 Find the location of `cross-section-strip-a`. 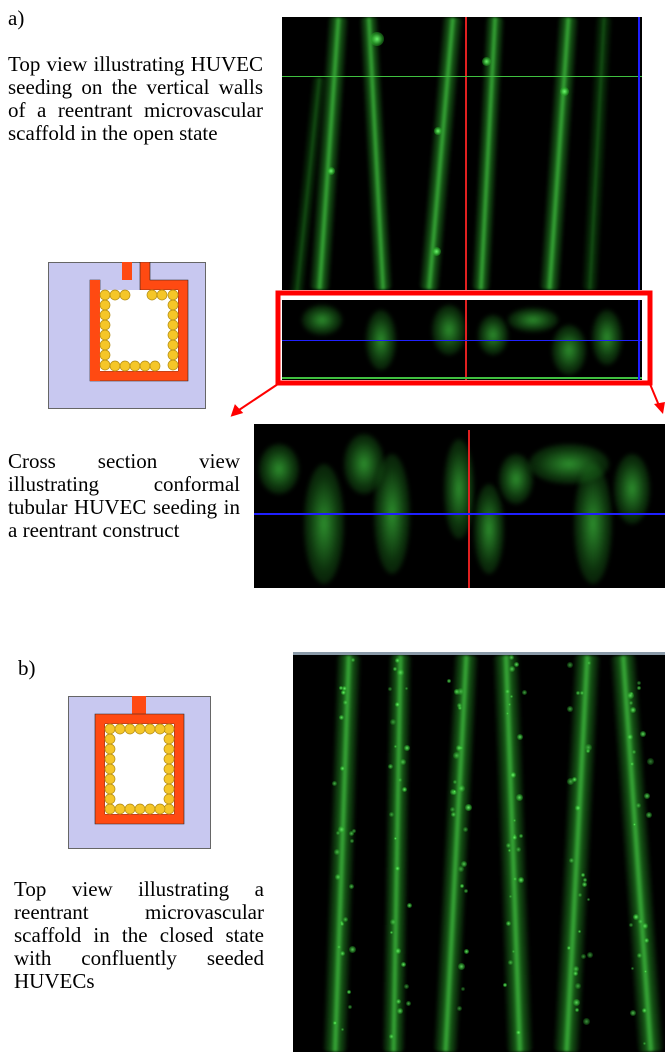

cross-section-strip-a is located at coordinates (462, 340).